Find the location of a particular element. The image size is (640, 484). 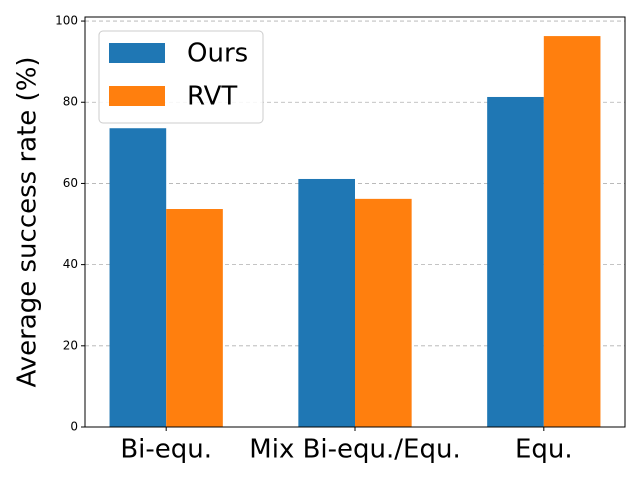

legend-label: Ours is located at coordinates (217, 54).